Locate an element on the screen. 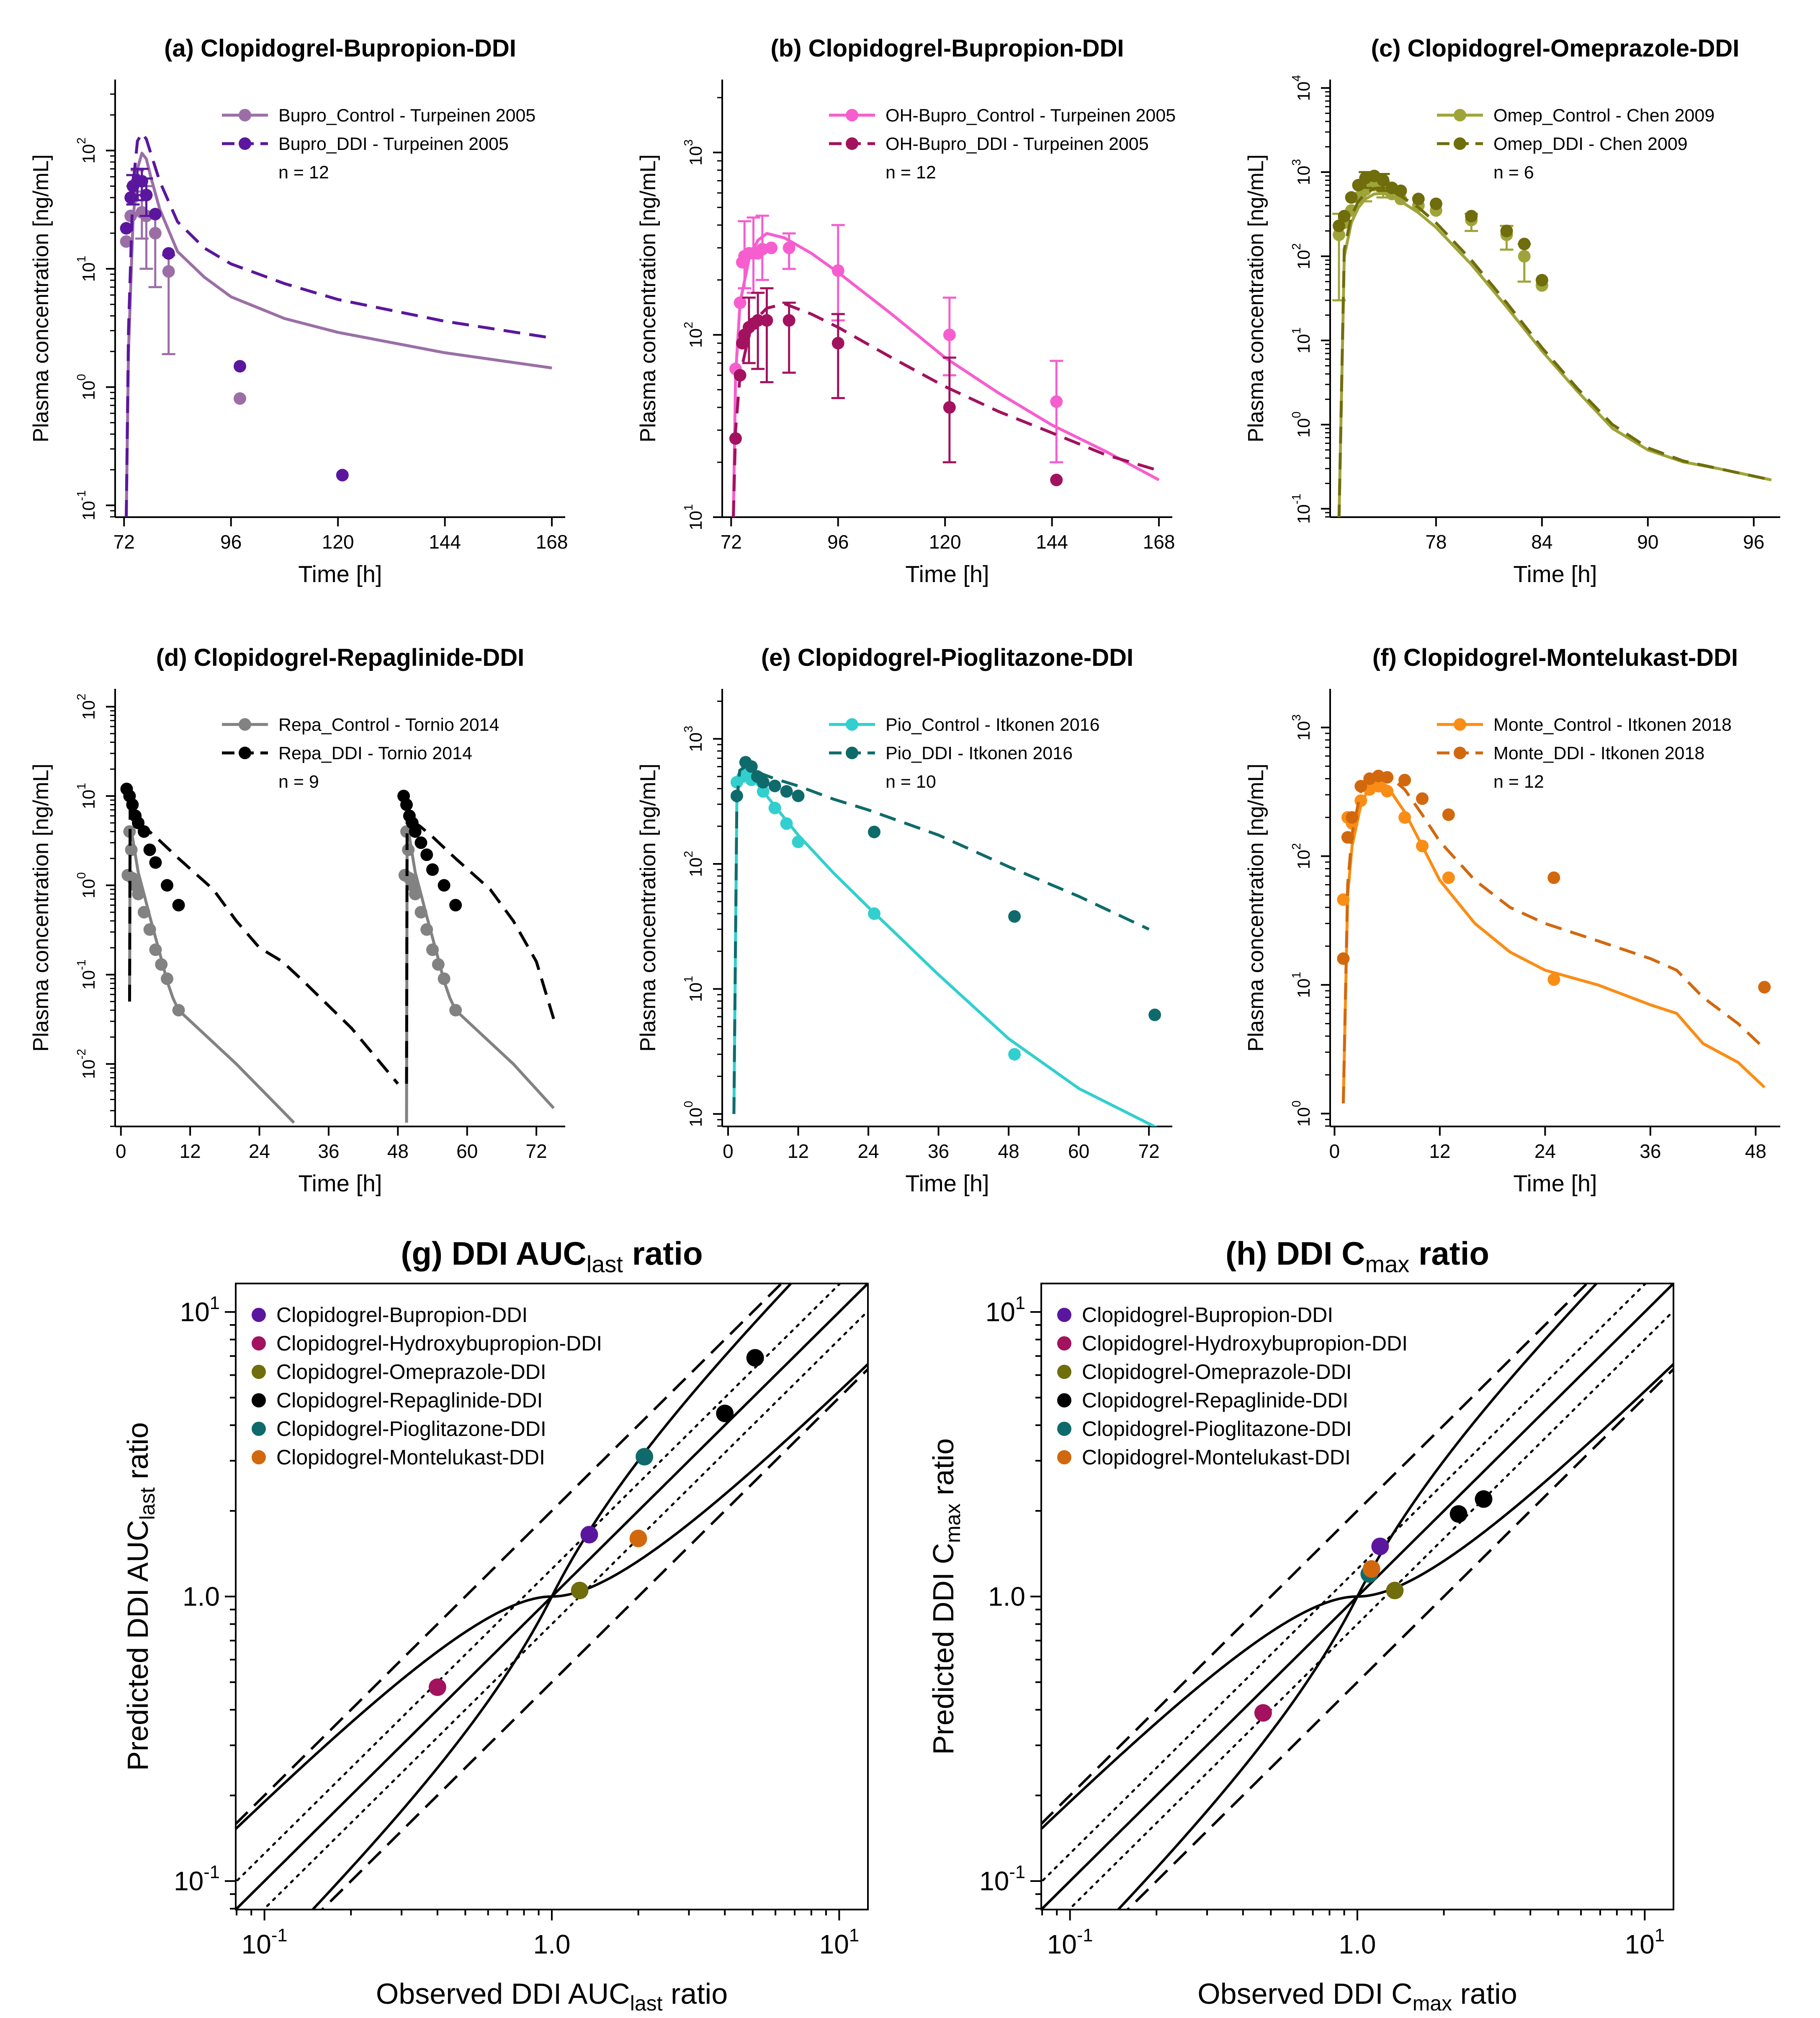  y-tick-label: 101 is located at coordinates (86, 796).